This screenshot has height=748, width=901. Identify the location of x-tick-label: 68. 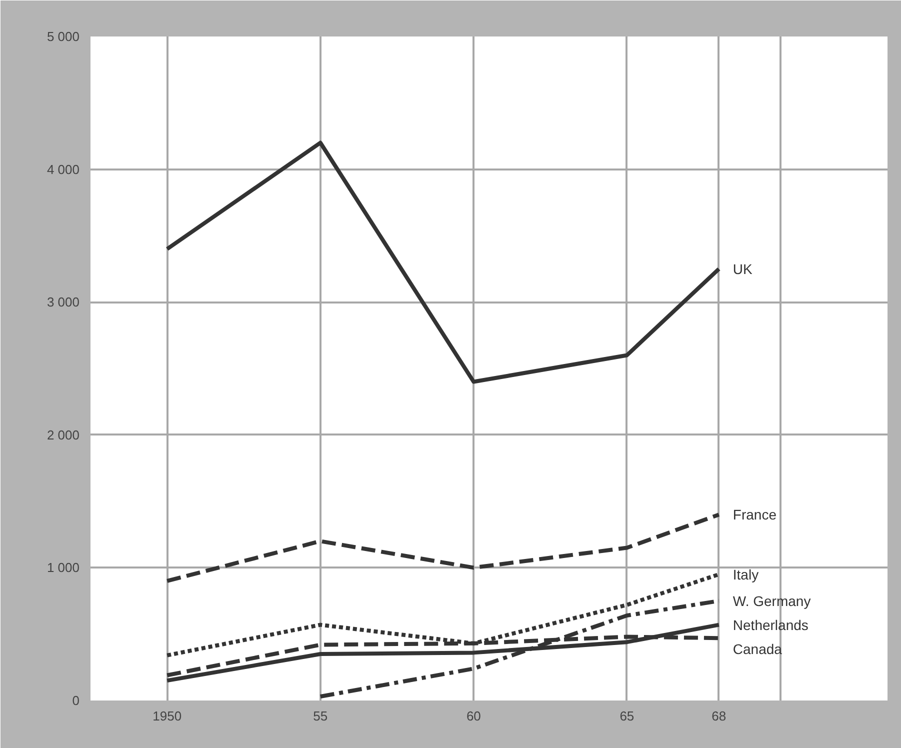
(719, 716).